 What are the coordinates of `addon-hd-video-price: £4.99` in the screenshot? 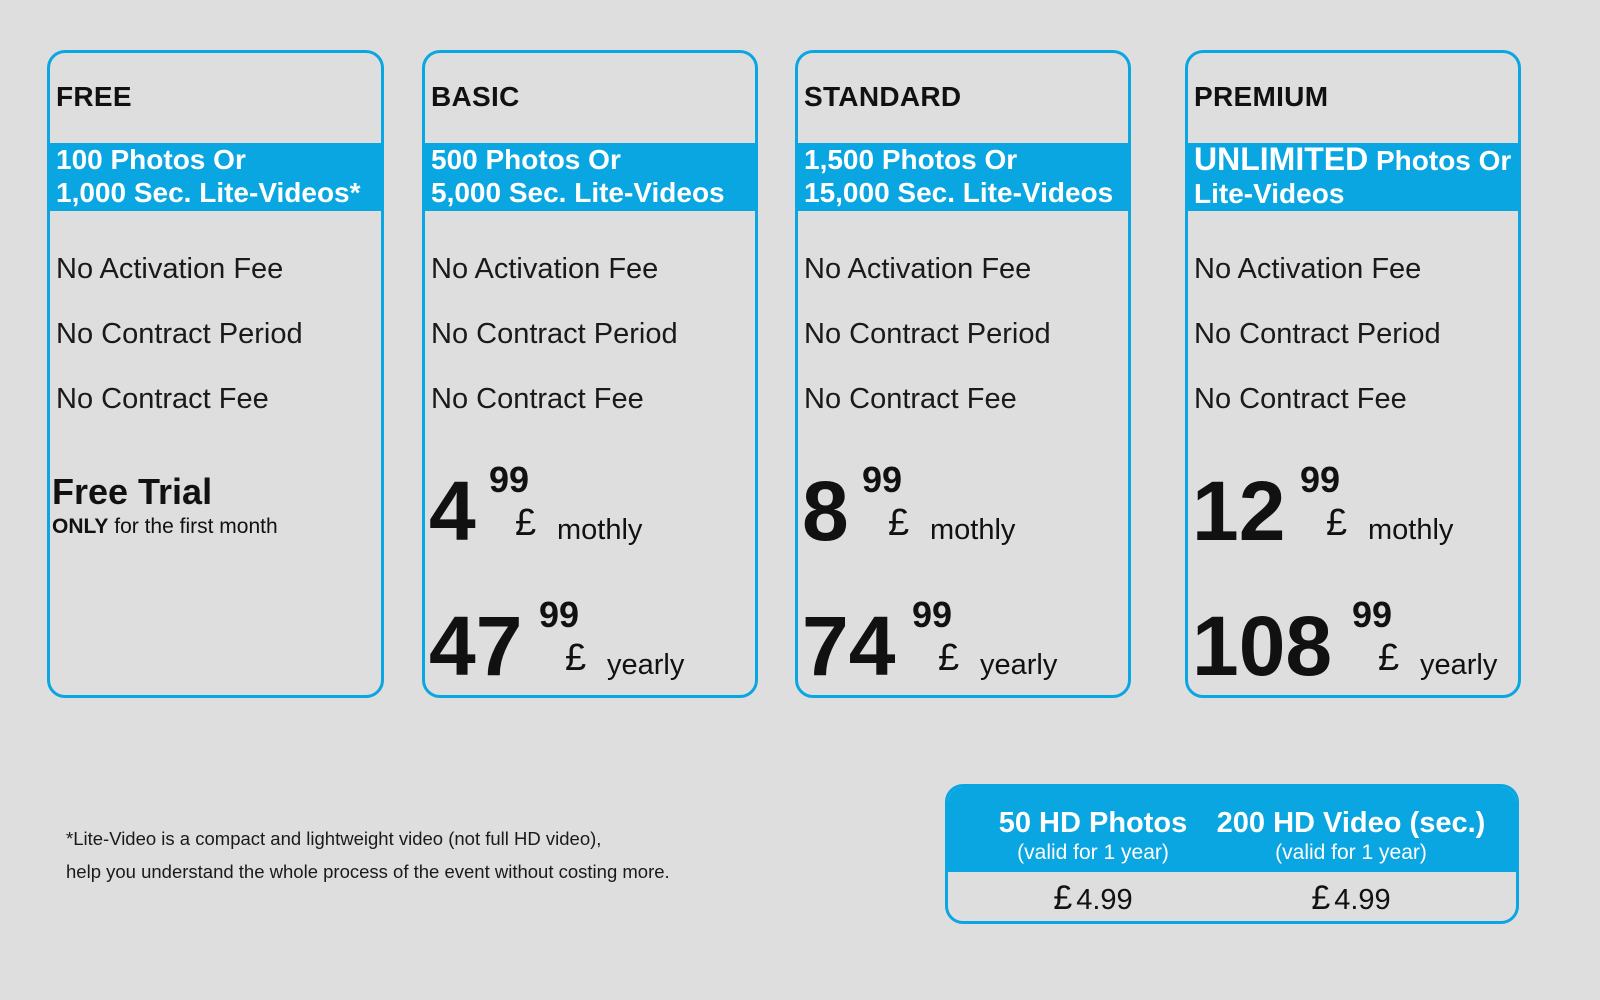 It's located at (1351, 898).